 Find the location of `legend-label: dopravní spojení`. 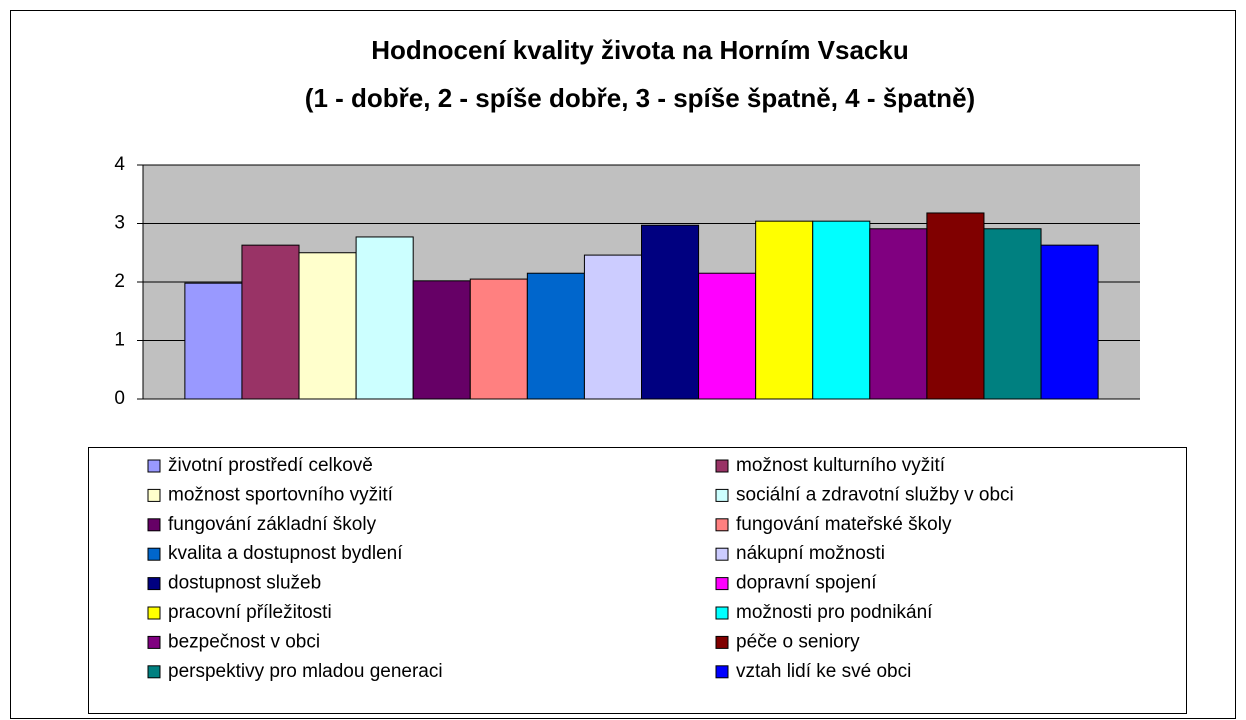

legend-label: dopravní spojení is located at coordinates (806, 583).